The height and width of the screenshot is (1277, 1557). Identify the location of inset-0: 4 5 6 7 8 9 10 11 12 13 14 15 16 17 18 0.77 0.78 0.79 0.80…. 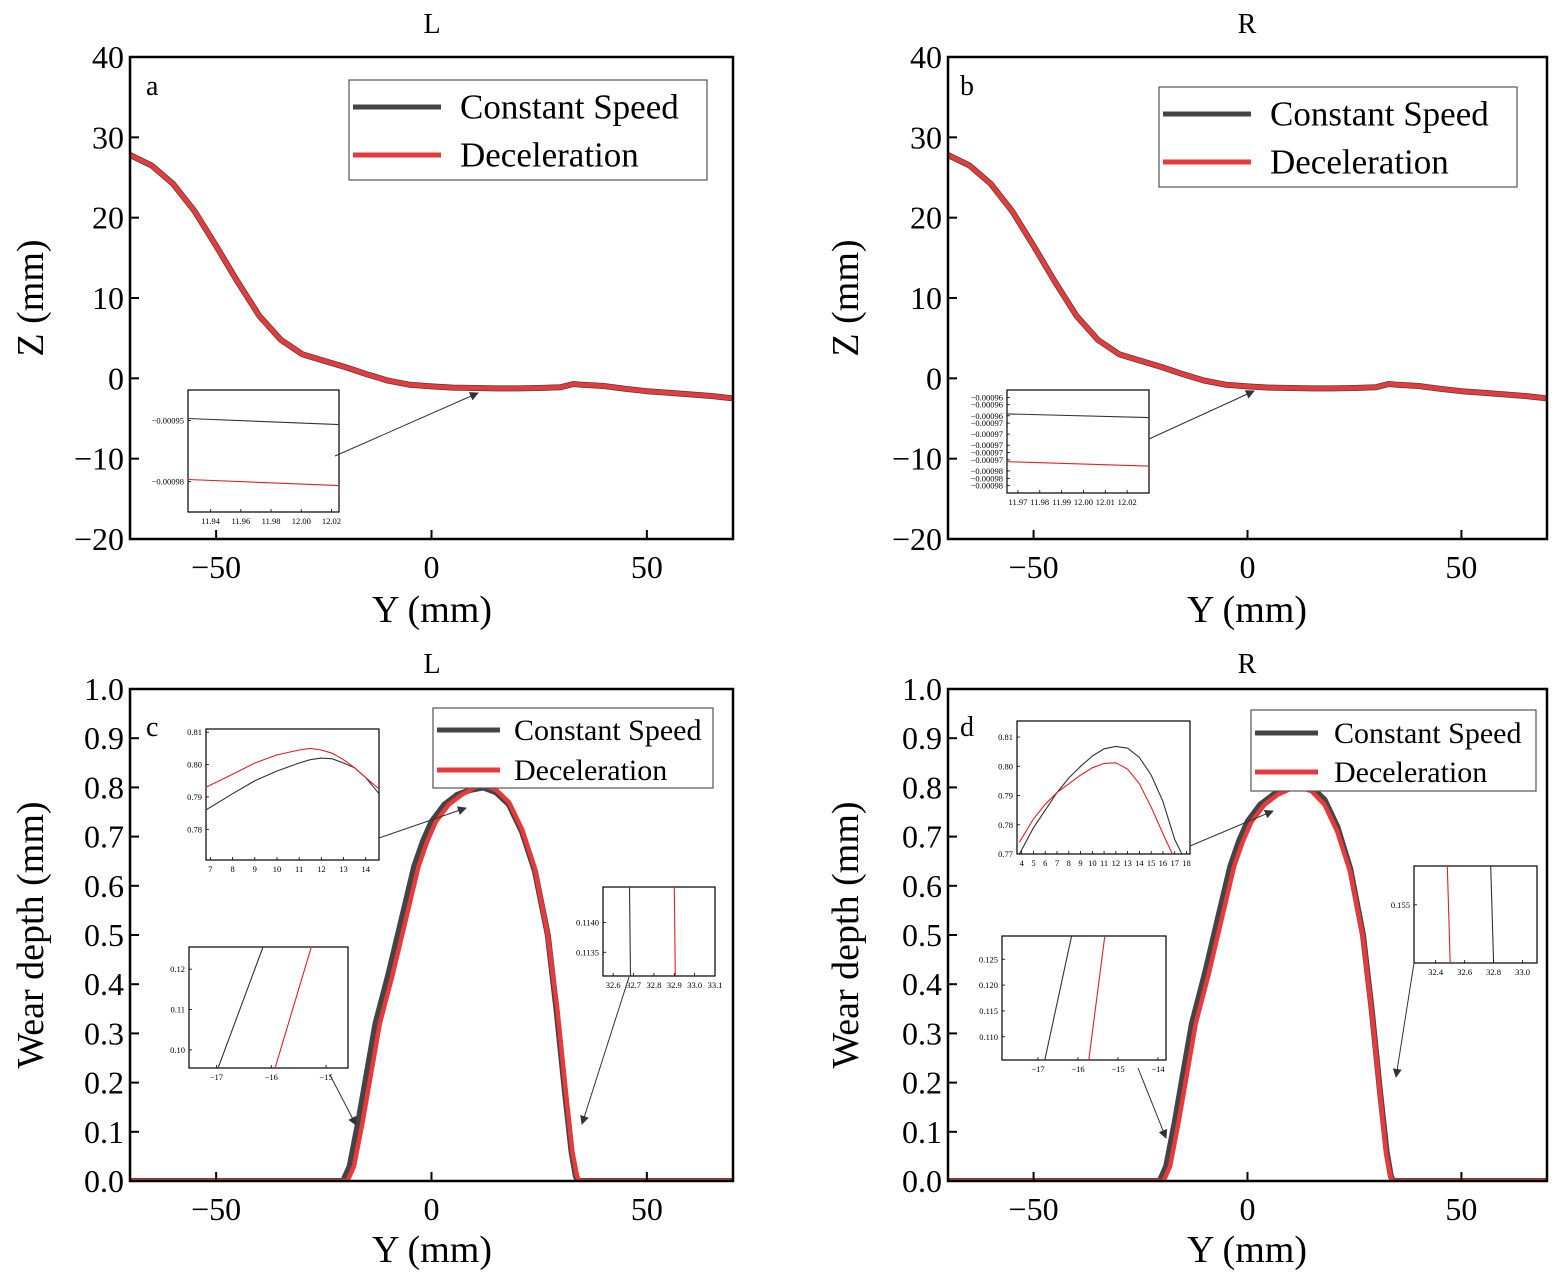
(1094, 794).